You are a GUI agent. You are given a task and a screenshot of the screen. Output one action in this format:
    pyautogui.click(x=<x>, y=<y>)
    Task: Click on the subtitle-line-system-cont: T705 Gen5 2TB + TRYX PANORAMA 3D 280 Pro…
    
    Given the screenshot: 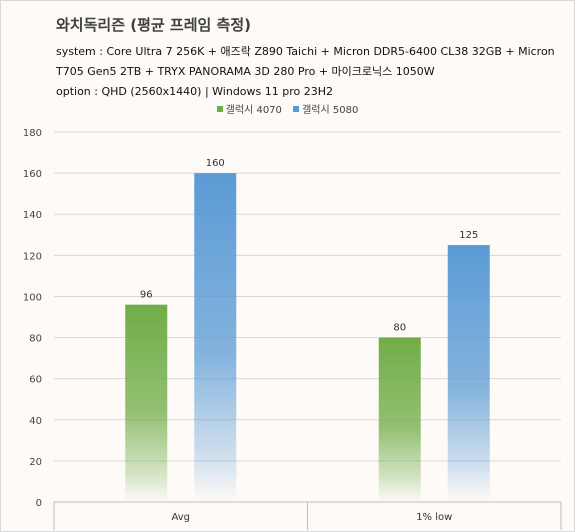 What is the action you would take?
    pyautogui.click(x=245, y=71)
    